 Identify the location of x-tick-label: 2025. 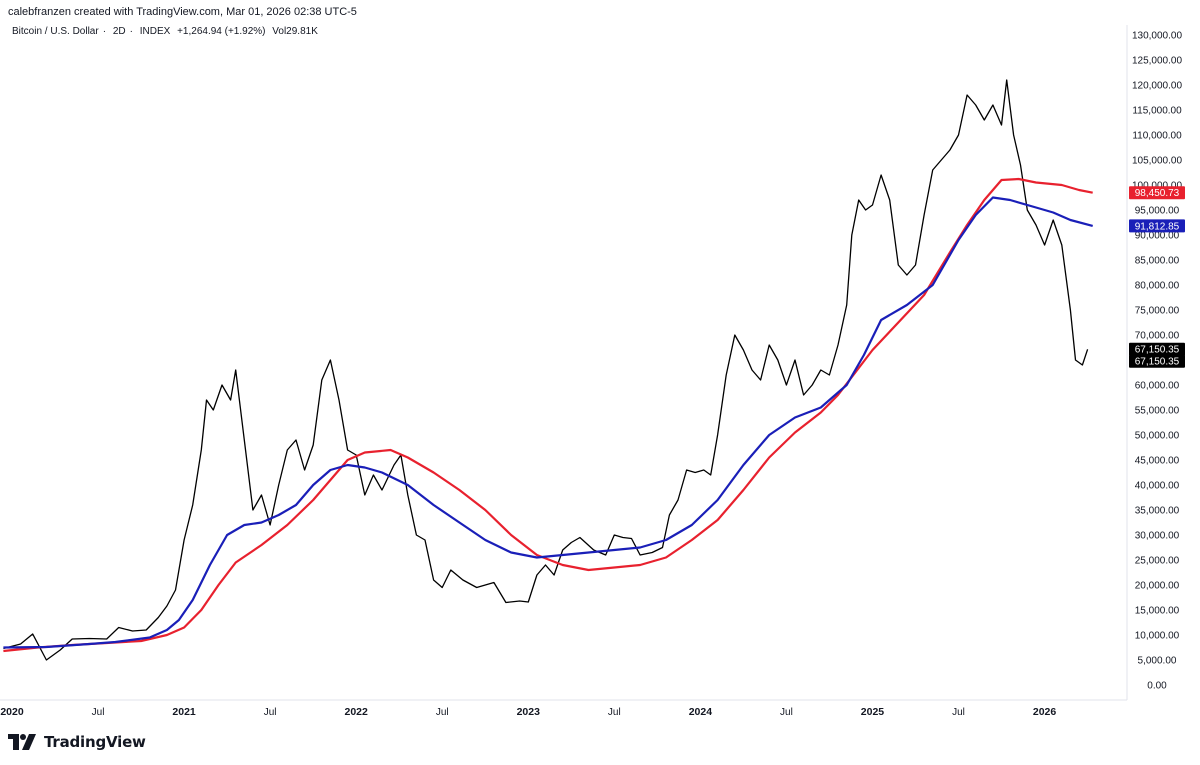
(873, 712).